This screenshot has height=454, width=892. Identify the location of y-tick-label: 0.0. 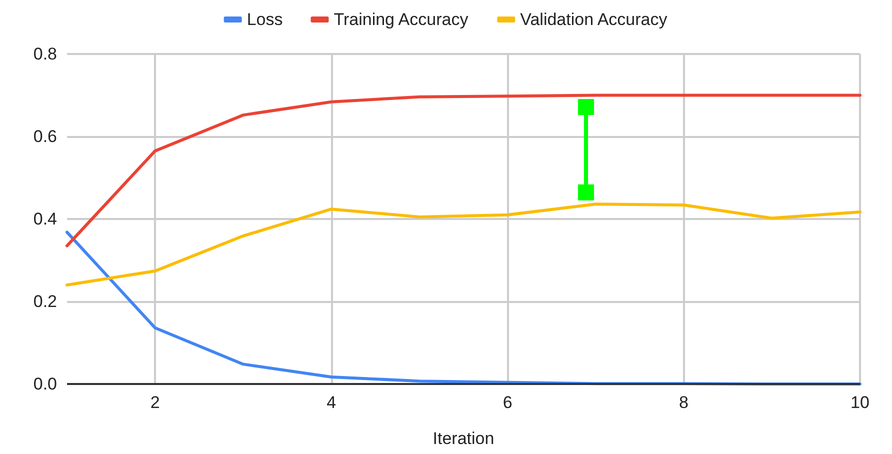
(45, 384).